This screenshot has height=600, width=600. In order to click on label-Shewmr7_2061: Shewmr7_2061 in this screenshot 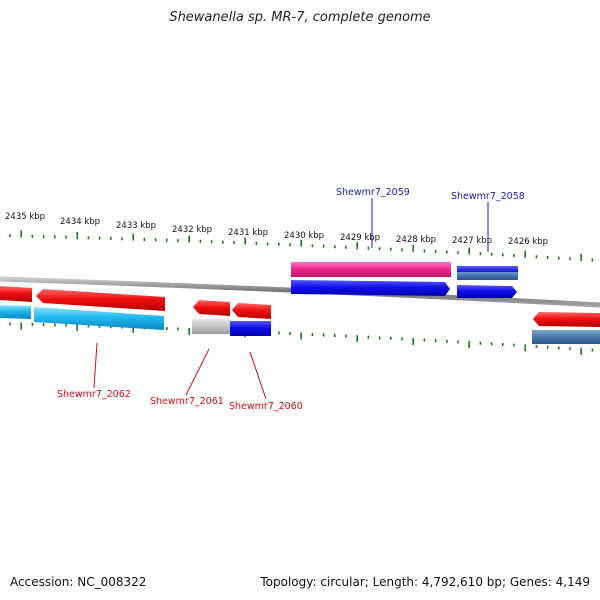, I will do `click(187, 401)`.